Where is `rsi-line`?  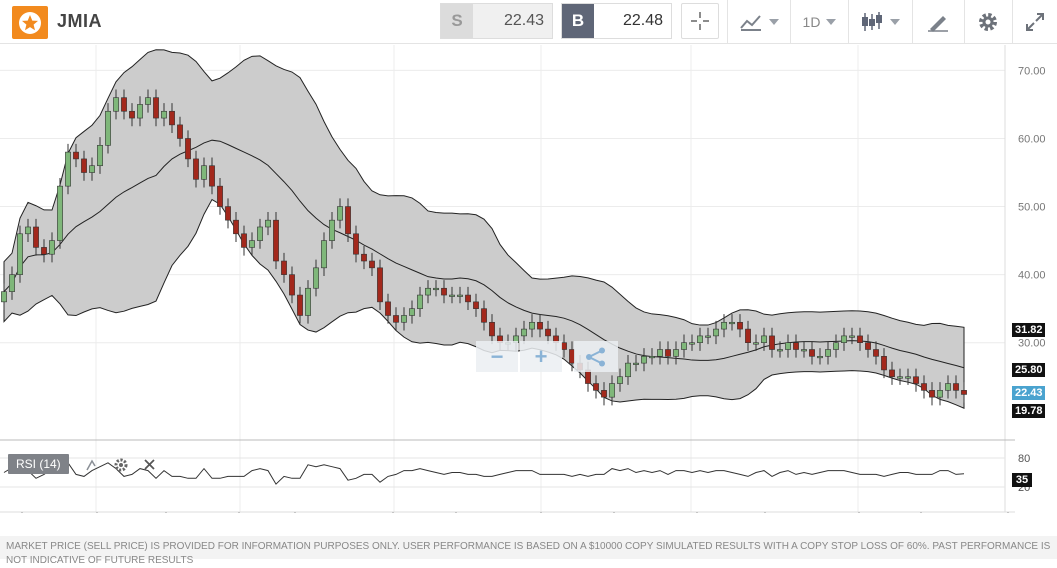
rsi-line is located at coordinates (484, 472).